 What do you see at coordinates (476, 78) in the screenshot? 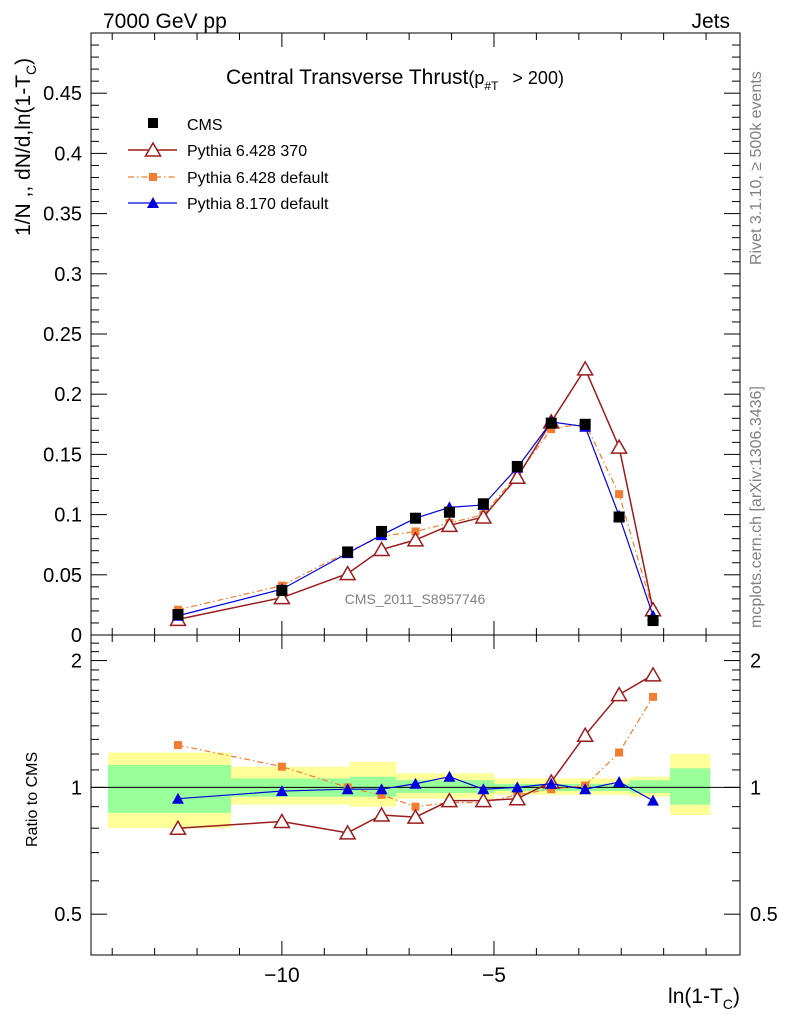
I see `chart-title-sub: (p` at bounding box center [476, 78].